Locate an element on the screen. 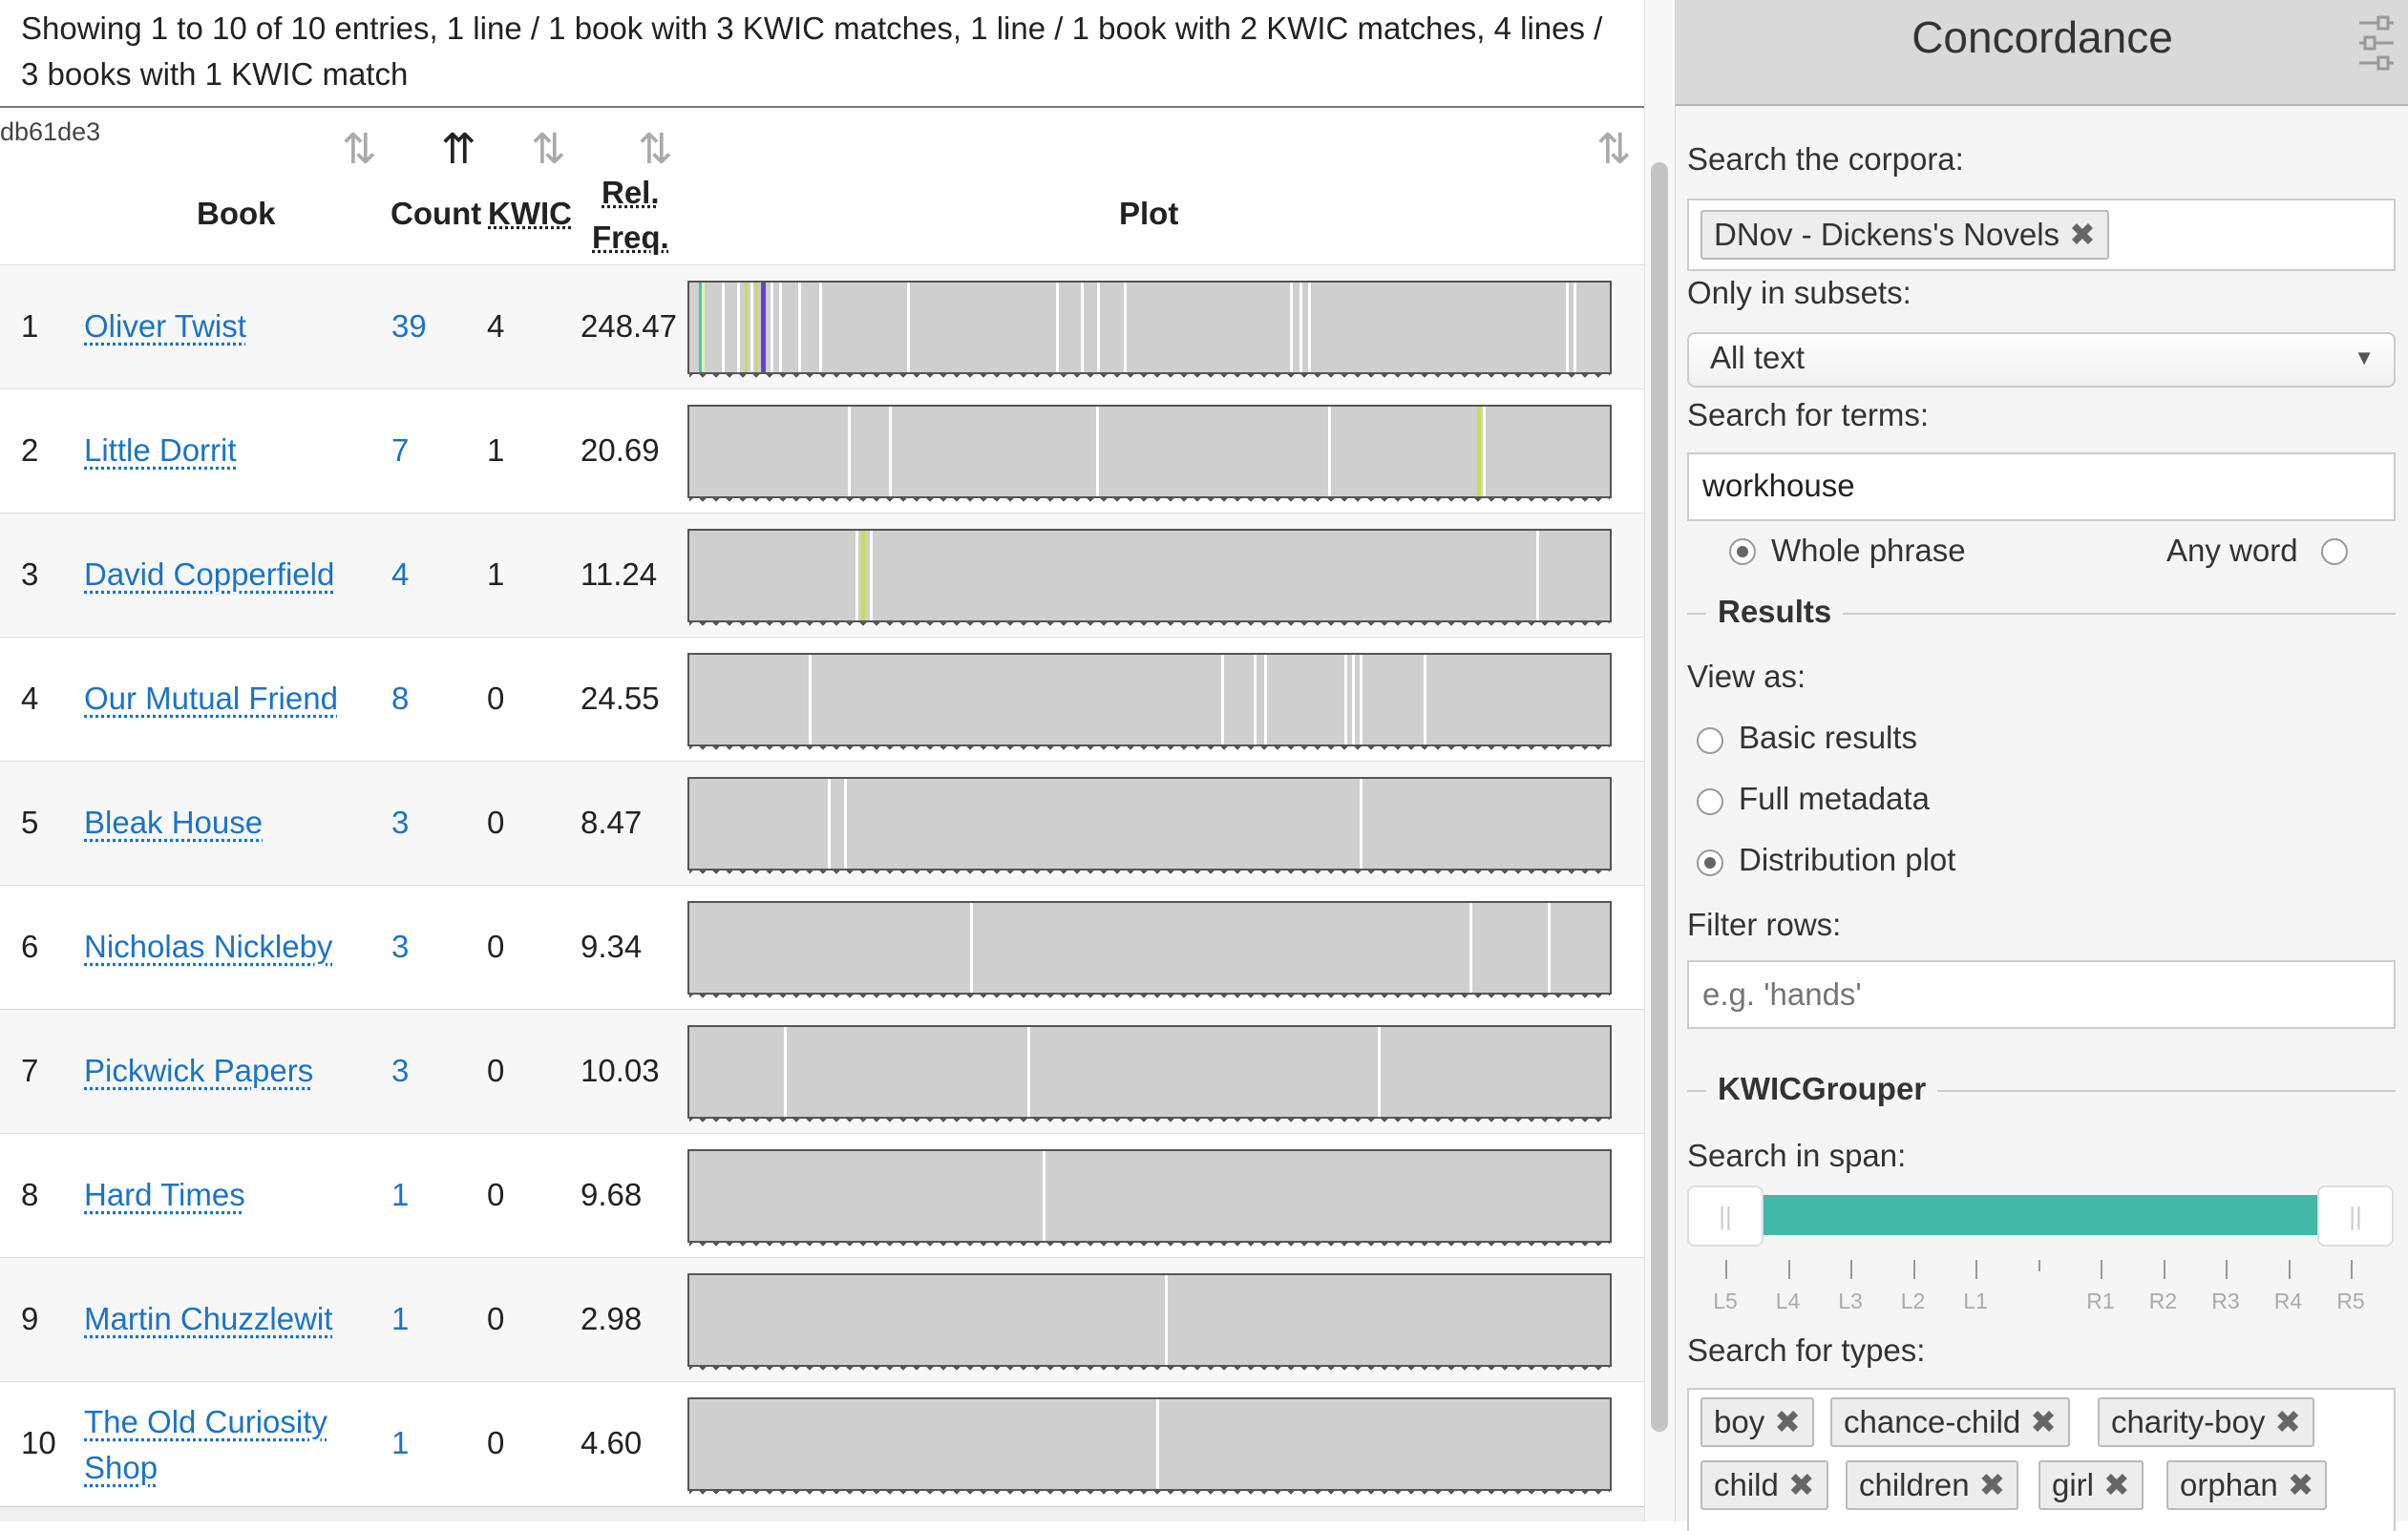 The height and width of the screenshot is (1531, 2408). any-word-radio is located at coordinates (2334, 551).